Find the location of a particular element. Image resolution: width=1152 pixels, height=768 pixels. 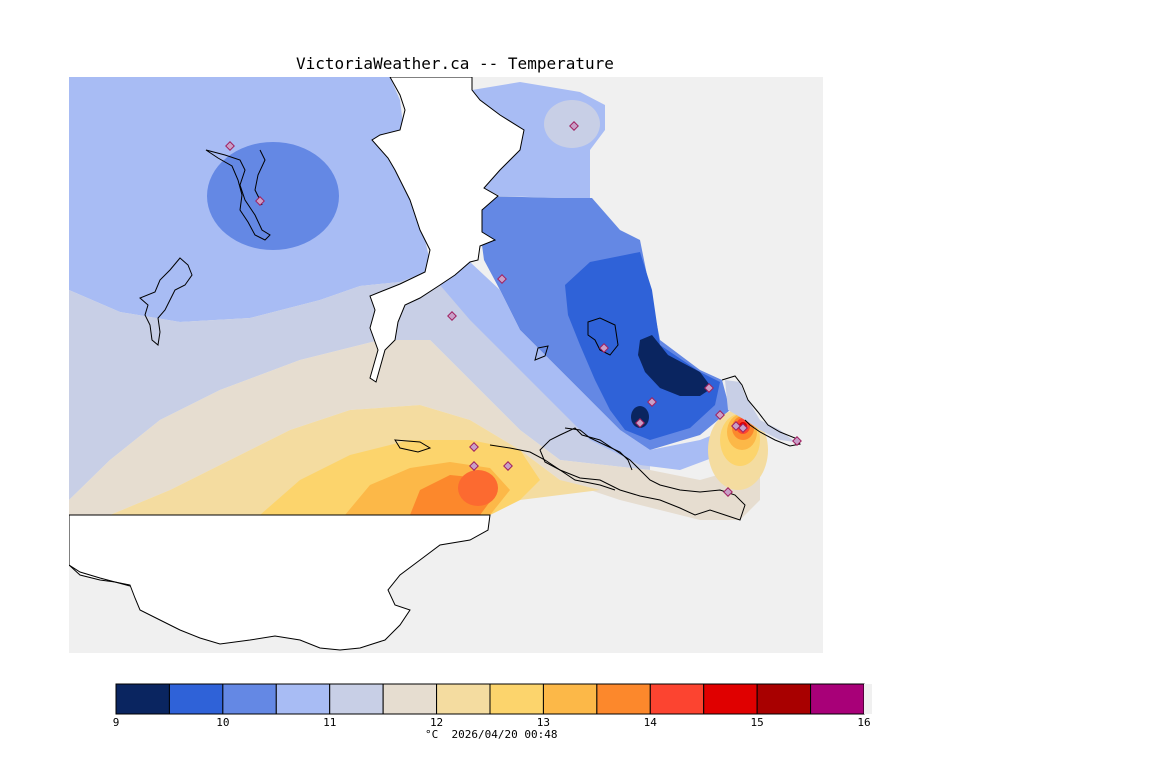

band-navy is located at coordinates (675, 365).